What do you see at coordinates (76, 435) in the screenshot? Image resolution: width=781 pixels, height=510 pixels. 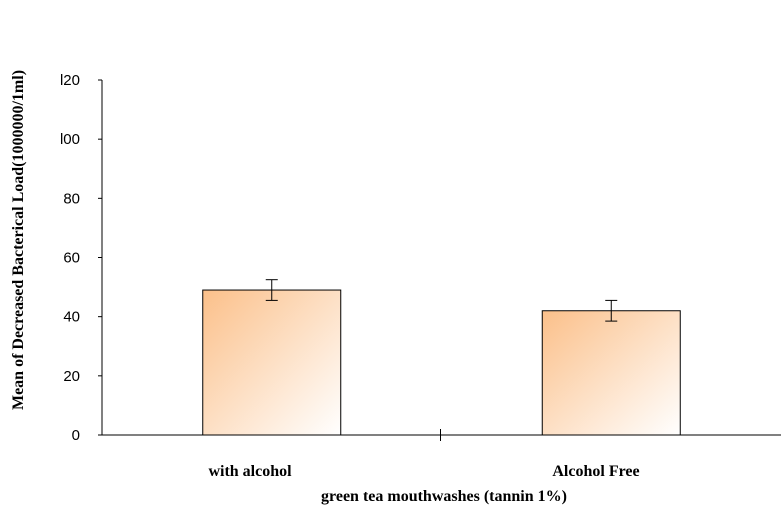 I see `y-tick-label: 0` at bounding box center [76, 435].